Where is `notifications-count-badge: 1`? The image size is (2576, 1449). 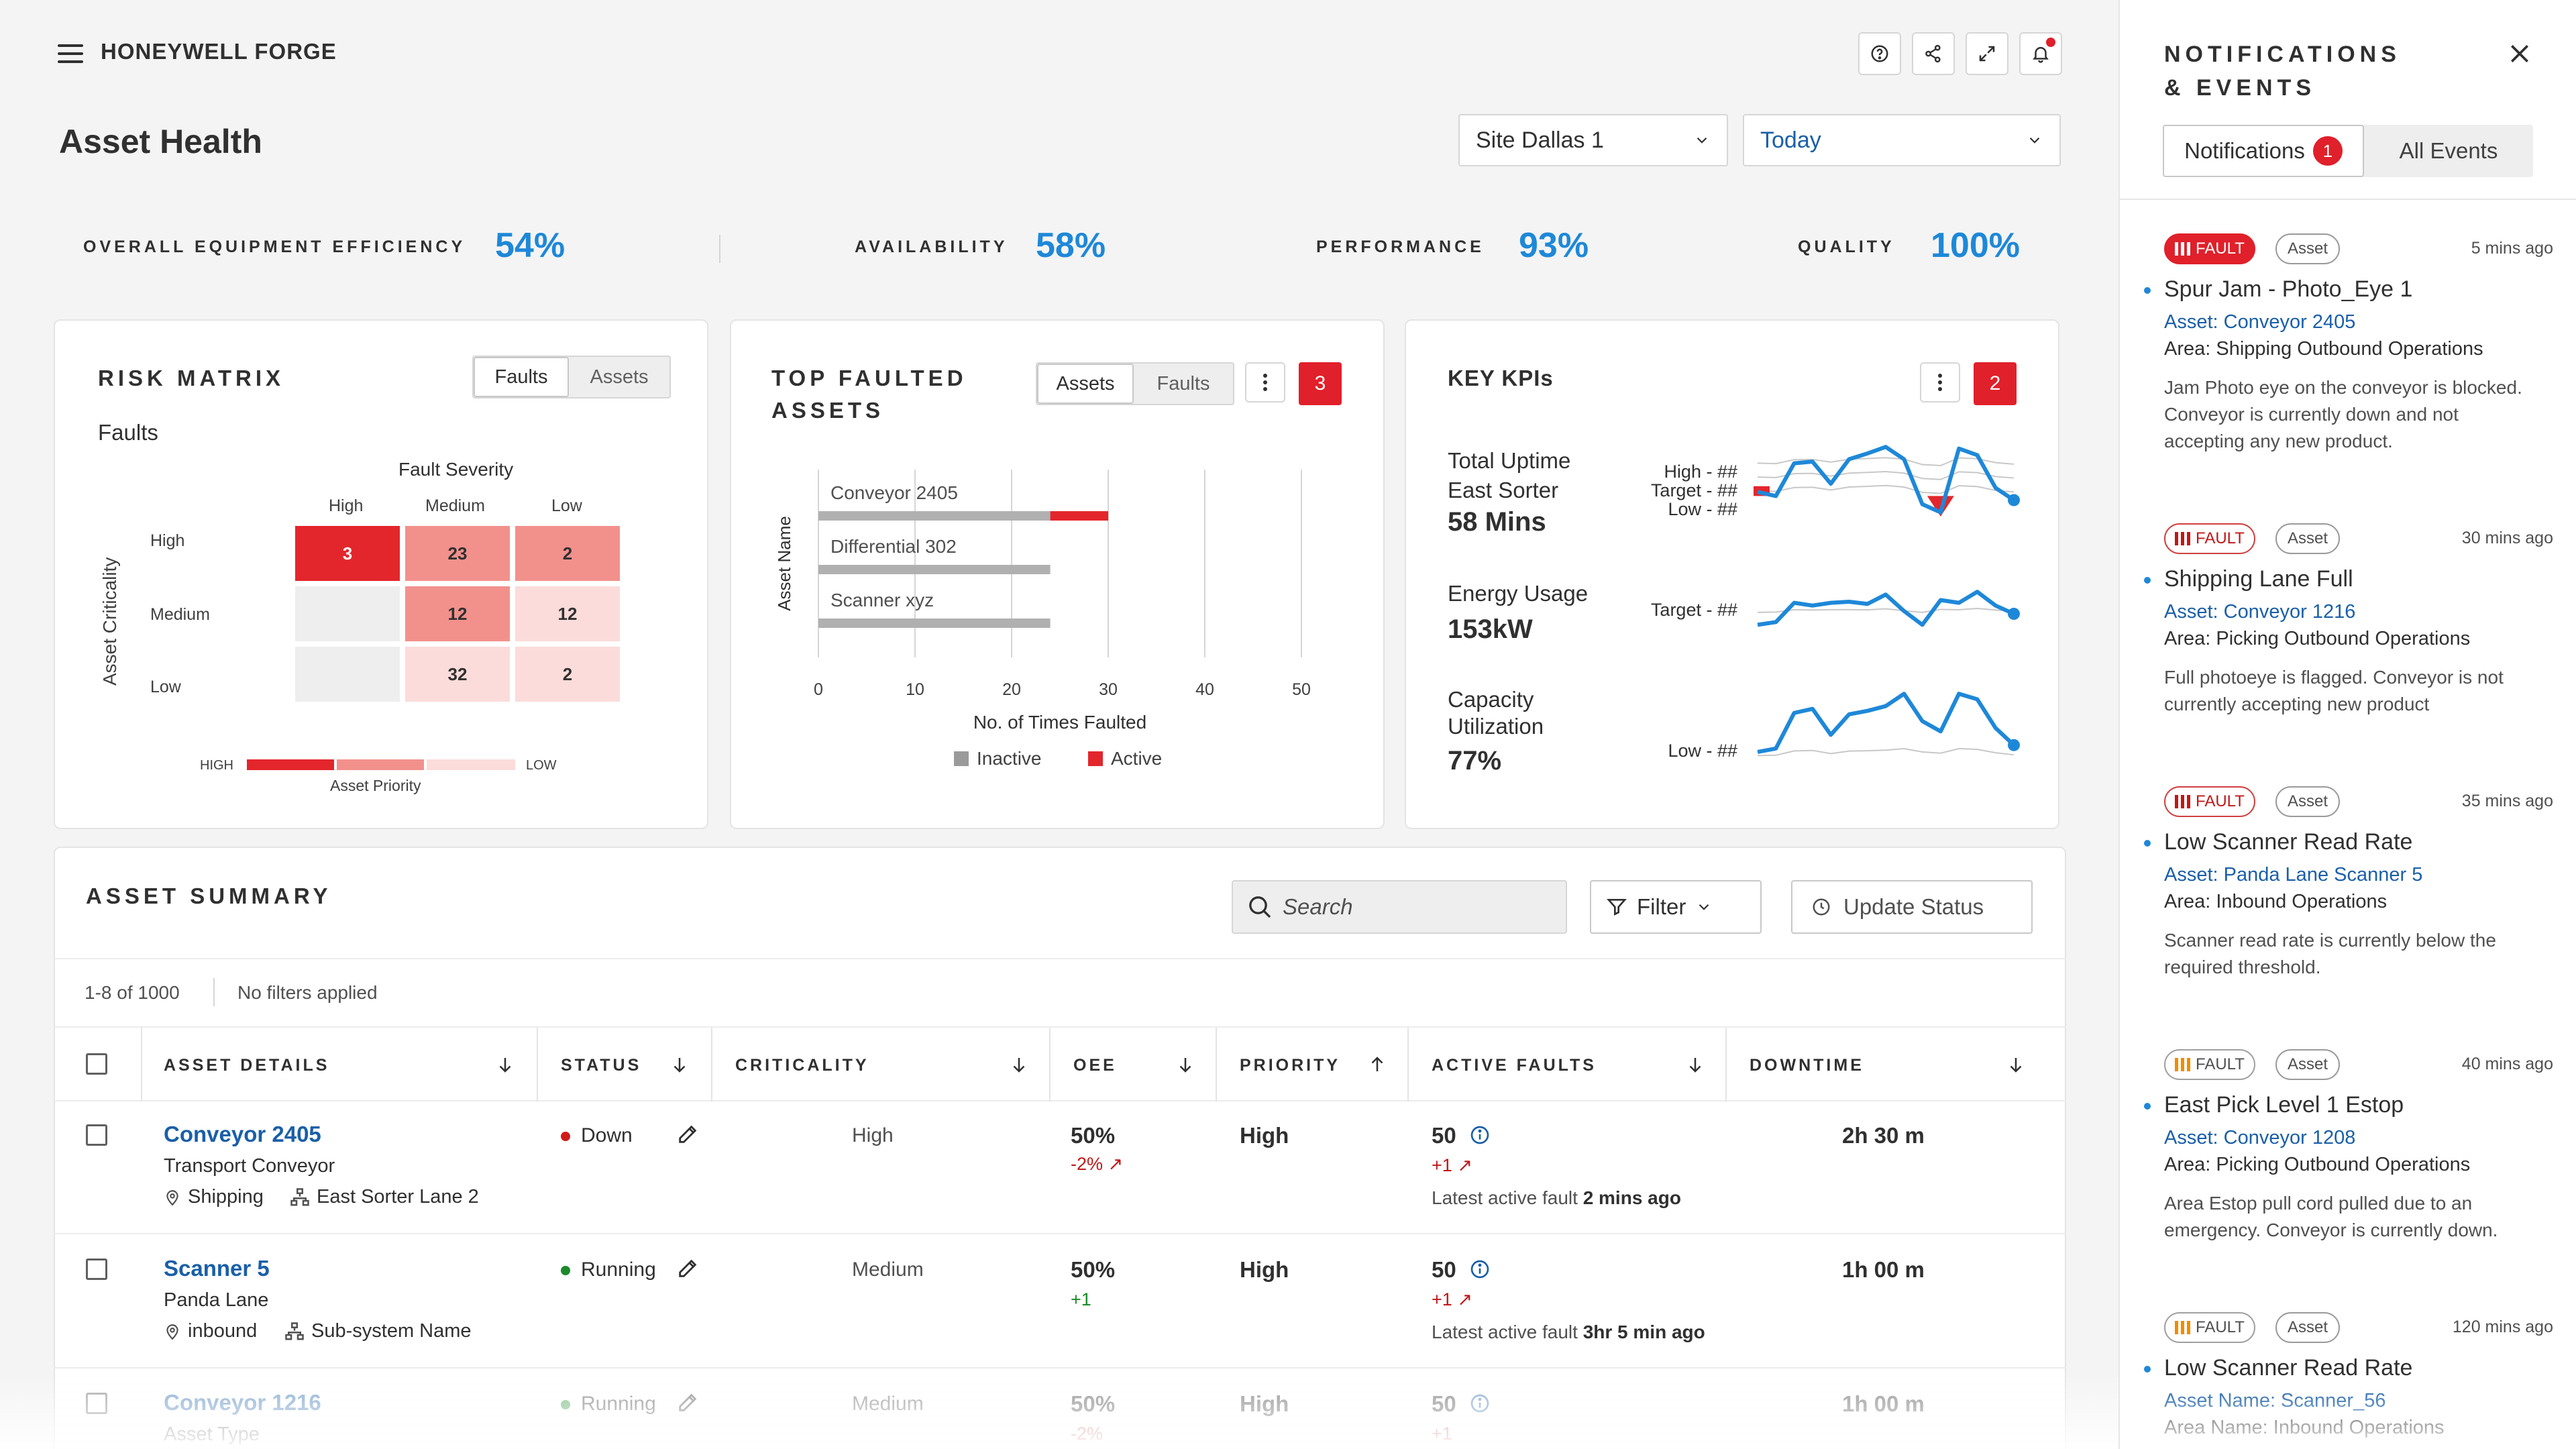
notifications-count-badge: 1 is located at coordinates (2327, 151).